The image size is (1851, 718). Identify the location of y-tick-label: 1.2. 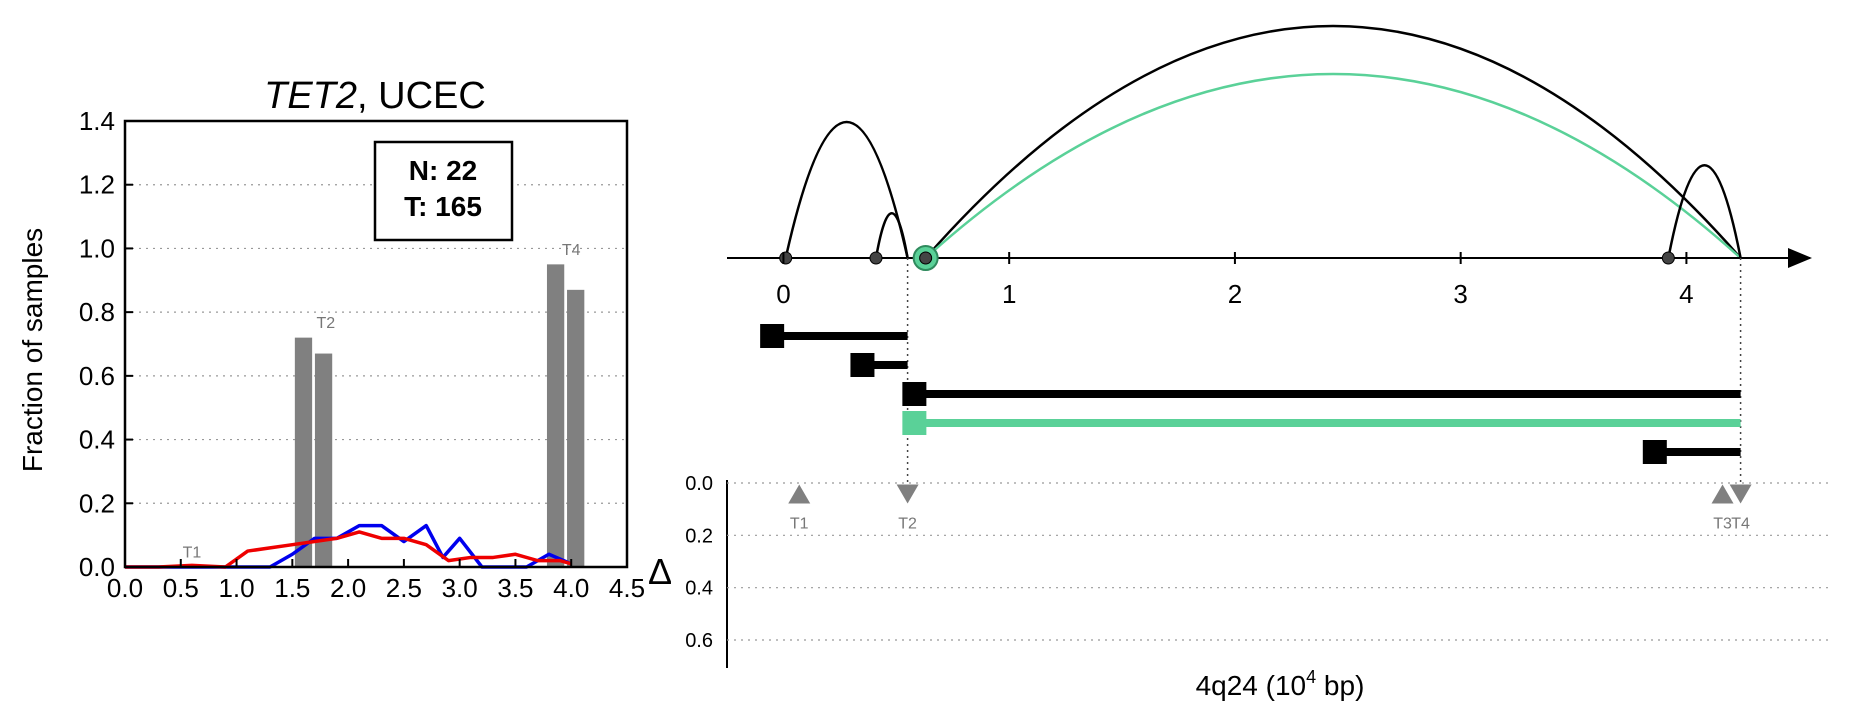
(97, 185).